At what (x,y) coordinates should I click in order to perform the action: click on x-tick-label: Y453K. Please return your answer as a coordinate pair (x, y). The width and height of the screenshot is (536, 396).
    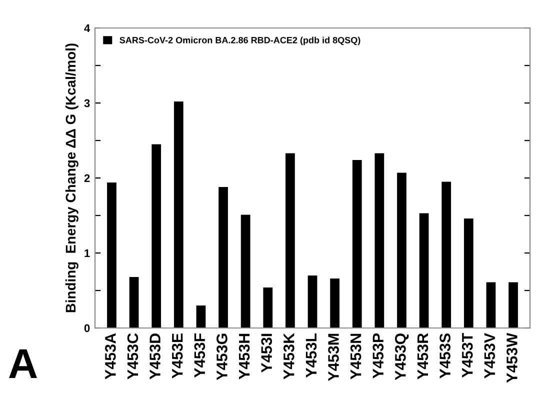
    Looking at the image, I should click on (288, 356).